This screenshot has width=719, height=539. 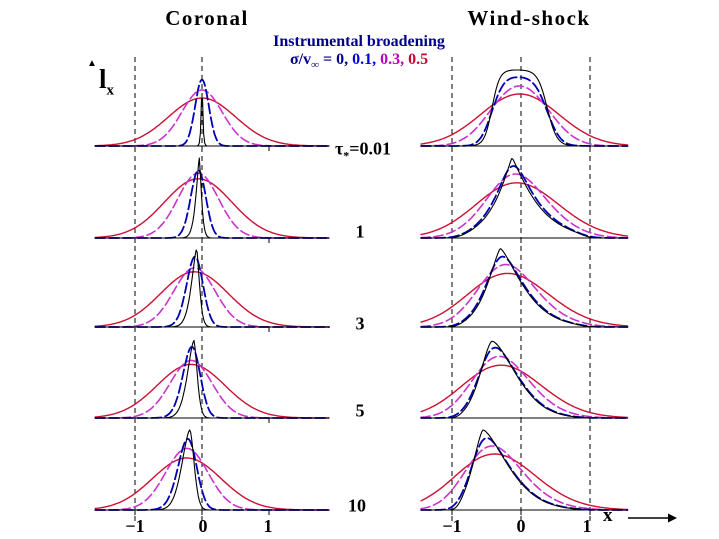 I want to click on x-tick-right-0: 0, so click(x=521, y=526).